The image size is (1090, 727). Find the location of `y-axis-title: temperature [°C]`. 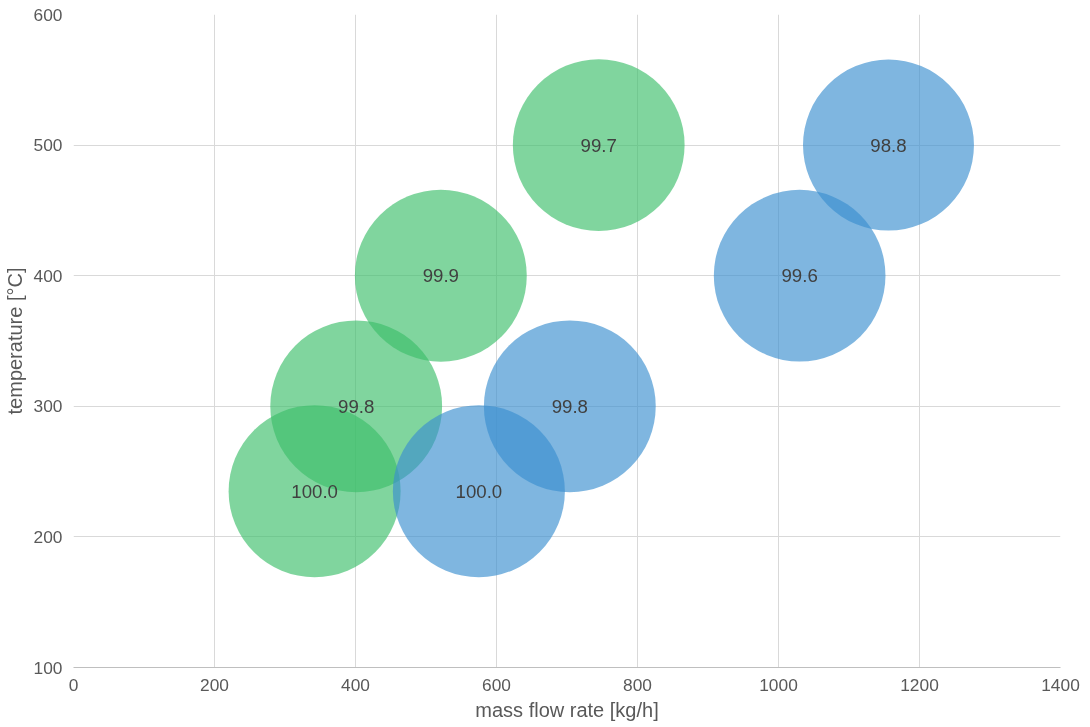

y-axis-title: temperature [°C] is located at coordinates (14, 341).